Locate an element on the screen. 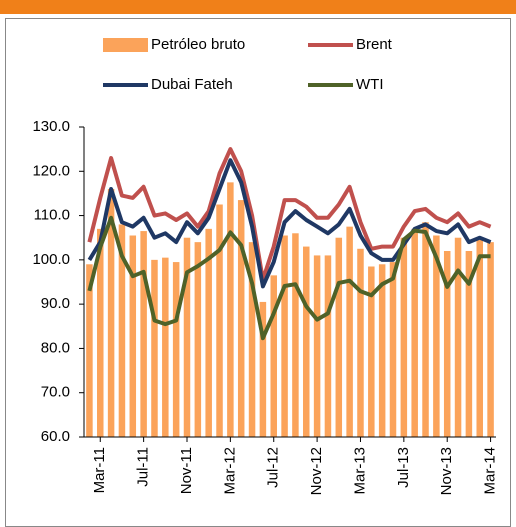 This screenshot has width=516, height=527. x-tick-label: Nov-11 is located at coordinates (186, 470).